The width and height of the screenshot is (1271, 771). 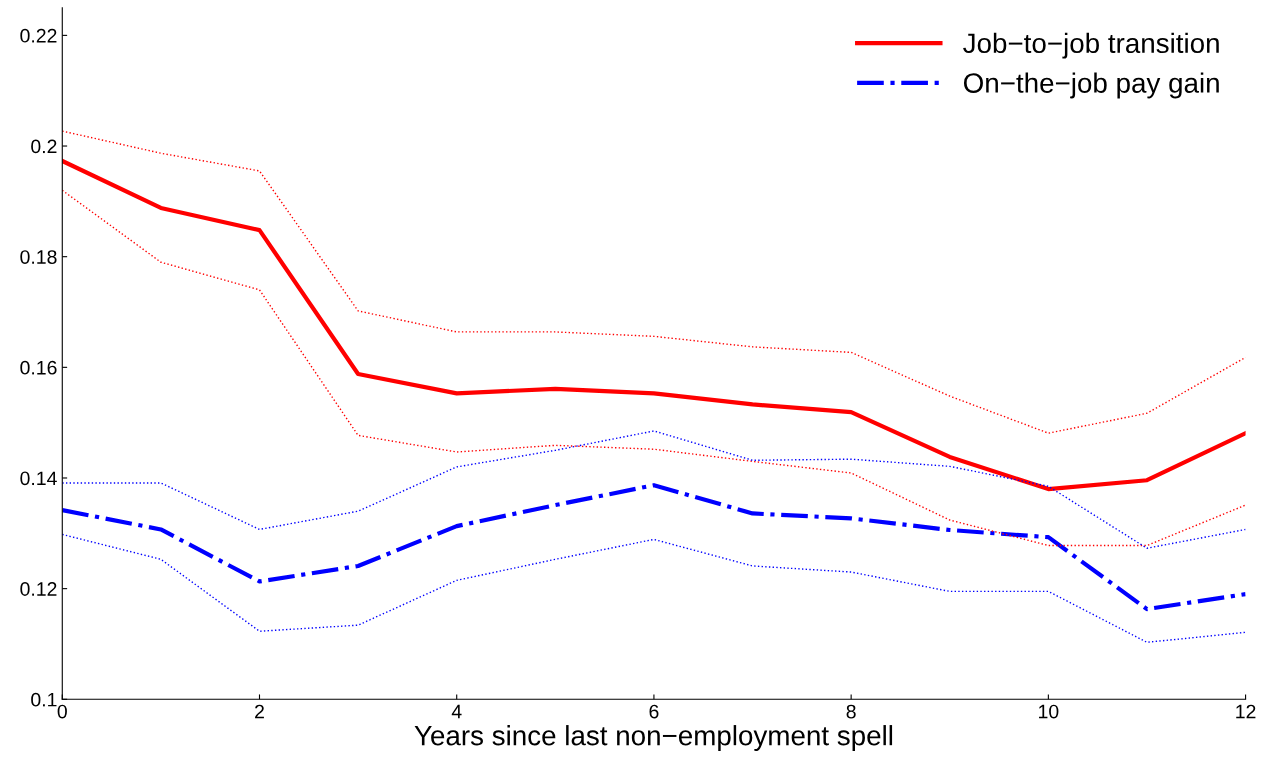 What do you see at coordinates (38, 35) in the screenshot?
I see `y-tick-label: 0.22` at bounding box center [38, 35].